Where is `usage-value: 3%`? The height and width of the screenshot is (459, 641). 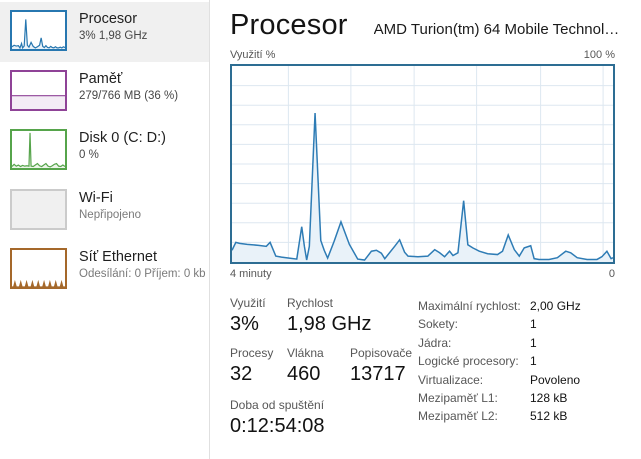 usage-value: 3% is located at coordinates (244, 324).